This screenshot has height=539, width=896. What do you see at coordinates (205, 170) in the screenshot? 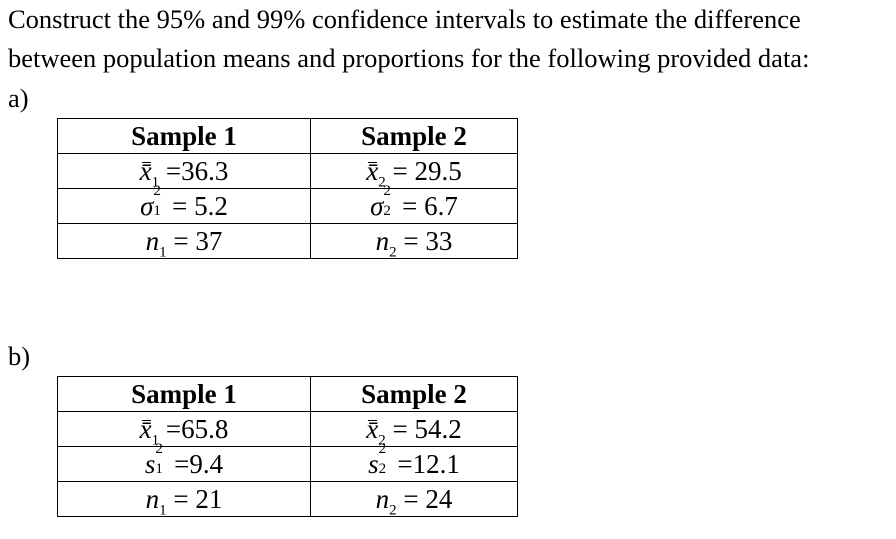
I see `value: 36.3` at bounding box center [205, 170].